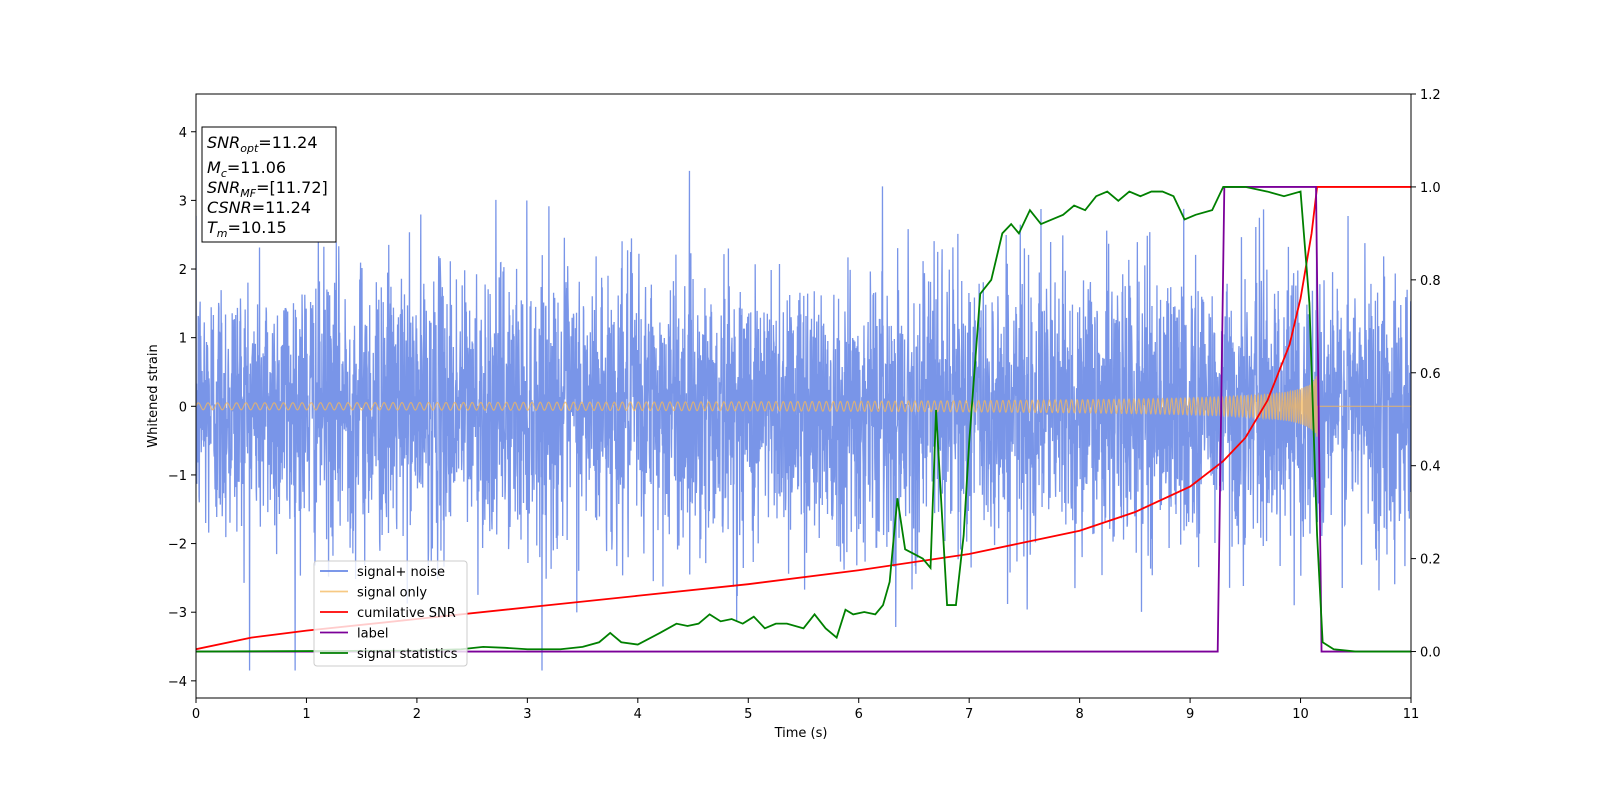 This screenshot has width=1600, height=800. Describe the element at coordinates (1430, 653) in the screenshot. I see `y-right-tick-label: 0.0` at that location.